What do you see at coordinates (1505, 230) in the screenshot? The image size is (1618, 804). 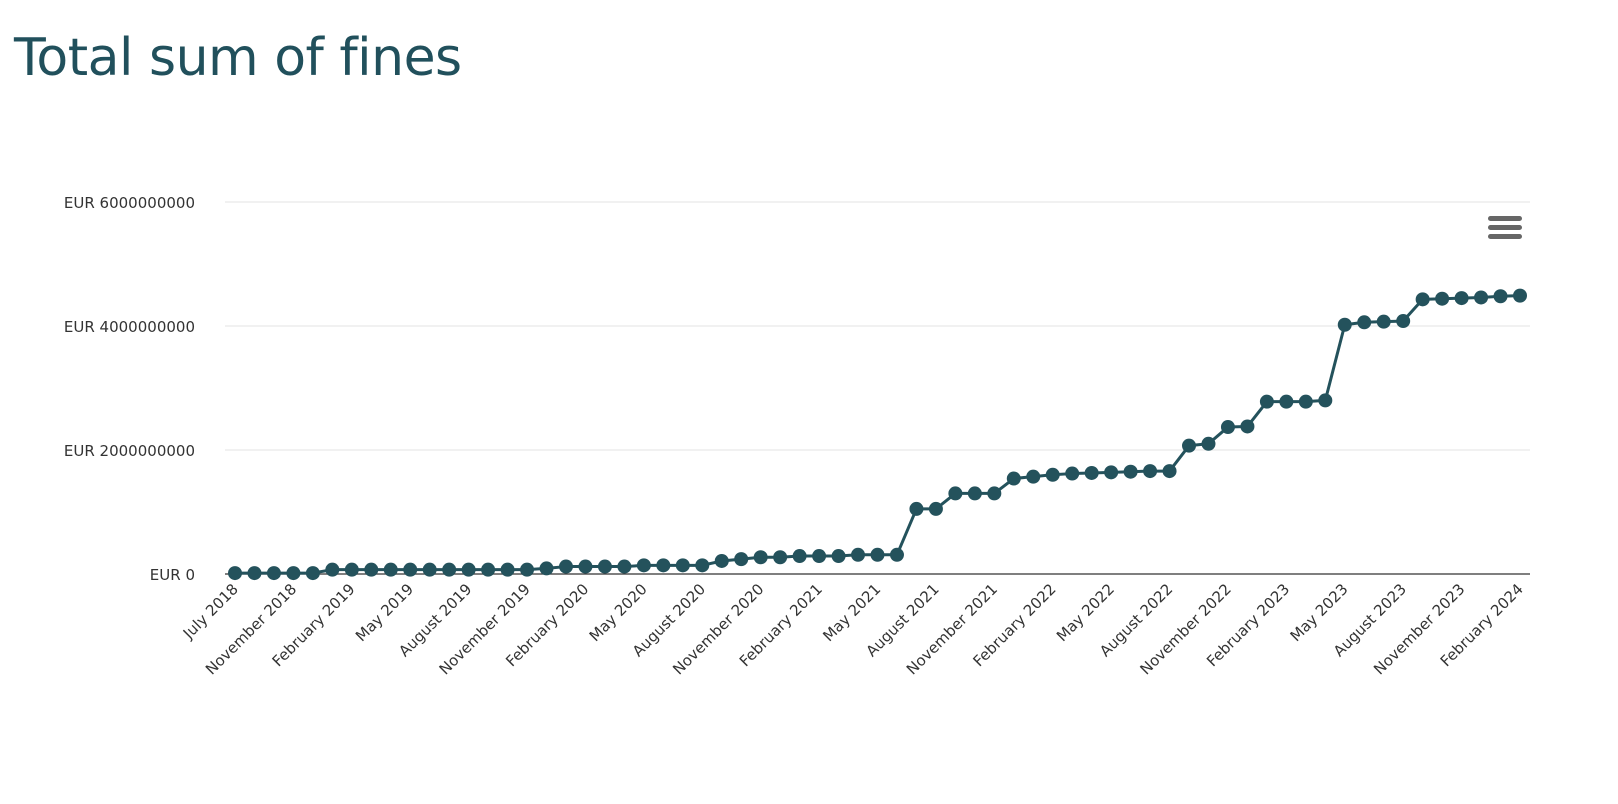 I see `hamburger-menu-icon` at bounding box center [1505, 230].